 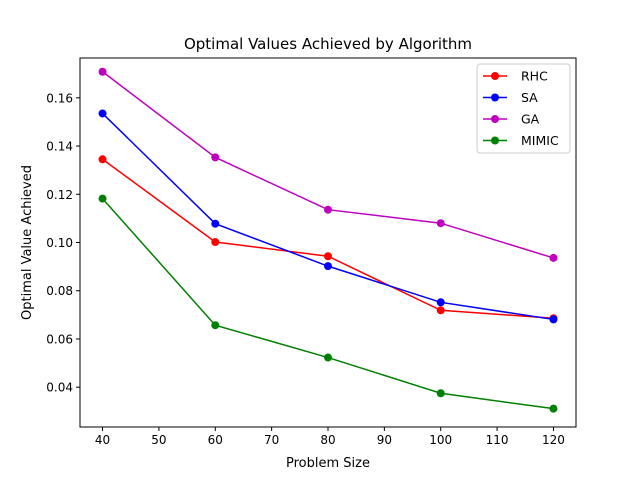 I want to click on legend-box, so click(x=523, y=108).